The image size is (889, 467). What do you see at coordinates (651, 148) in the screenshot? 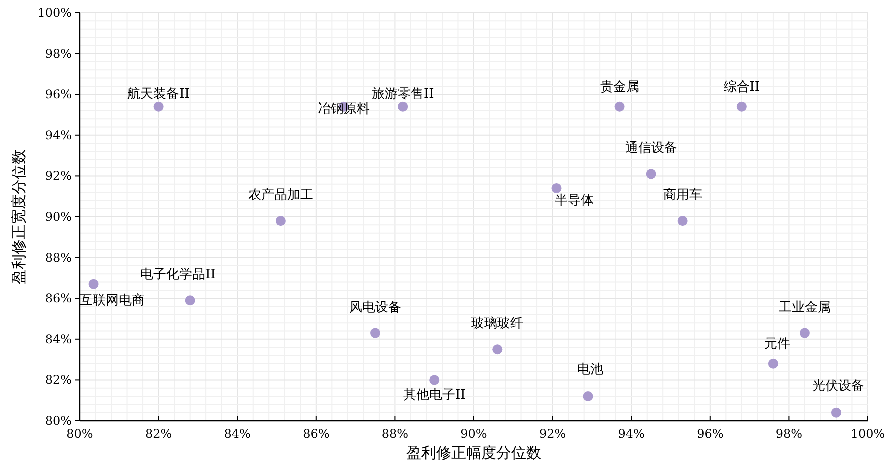
I see `annotation: 通信设备` at bounding box center [651, 148].